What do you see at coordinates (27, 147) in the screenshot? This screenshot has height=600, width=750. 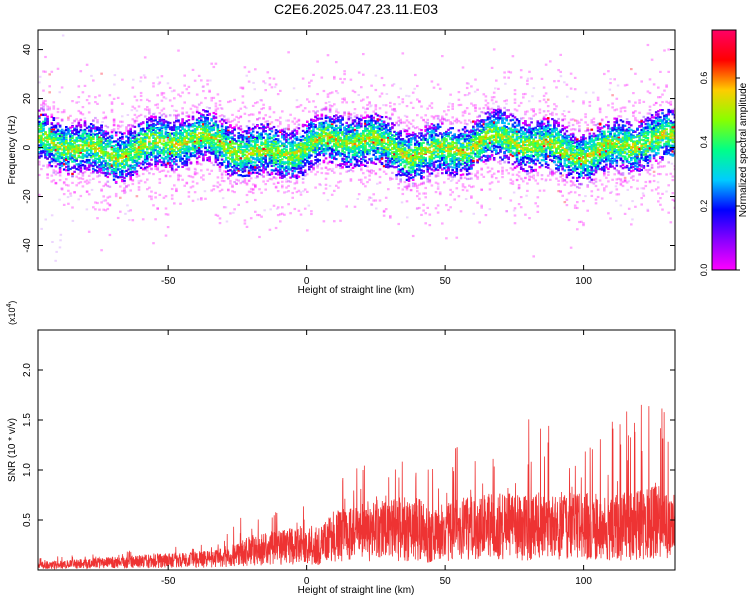 I see `top-y-tick-label: 0` at bounding box center [27, 147].